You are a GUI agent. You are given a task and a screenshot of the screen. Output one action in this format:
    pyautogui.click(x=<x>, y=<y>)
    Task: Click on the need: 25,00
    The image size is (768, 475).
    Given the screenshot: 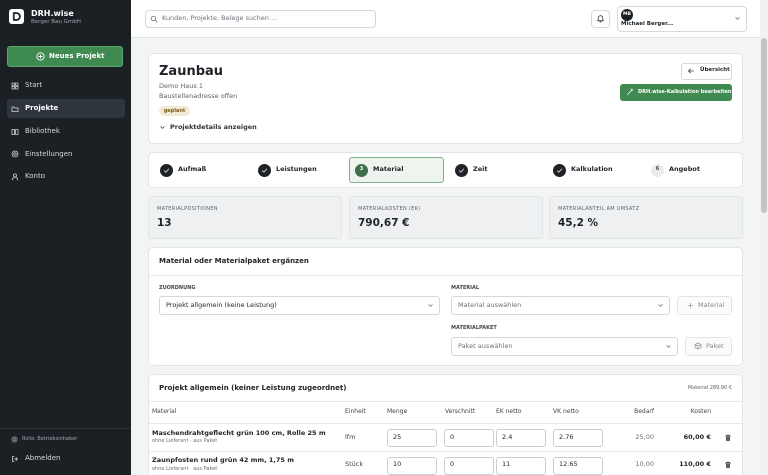 What is the action you would take?
    pyautogui.click(x=644, y=436)
    